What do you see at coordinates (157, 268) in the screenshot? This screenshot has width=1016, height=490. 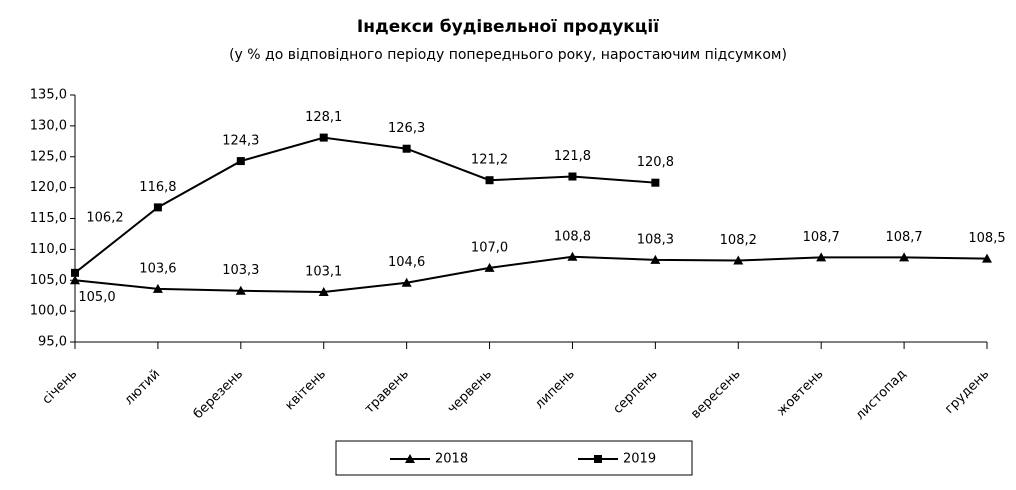 I see `data-label: 103,6` at bounding box center [157, 268].